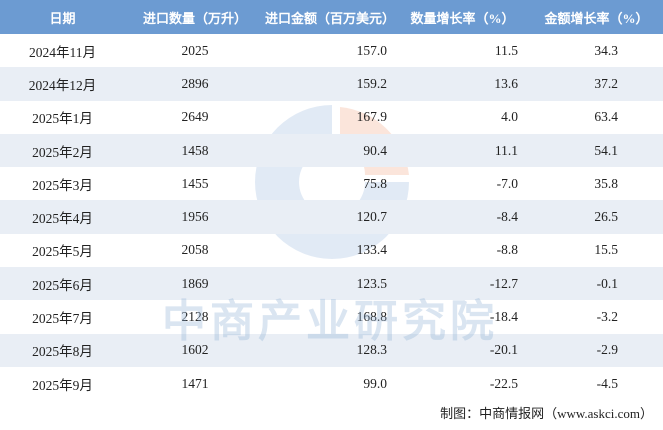  I want to click on table-cell: 2024年12月, so click(62, 84).